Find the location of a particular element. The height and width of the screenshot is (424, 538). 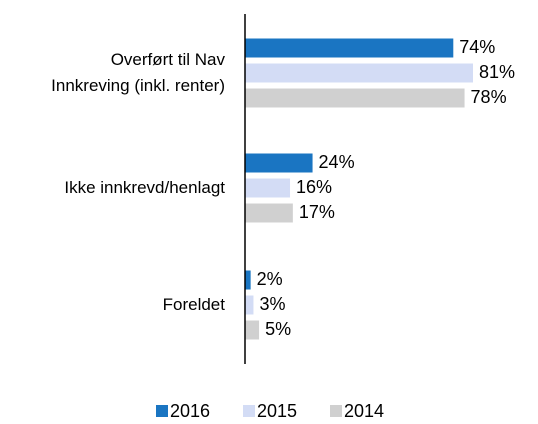

legend-label: 2016 is located at coordinates (190, 411).